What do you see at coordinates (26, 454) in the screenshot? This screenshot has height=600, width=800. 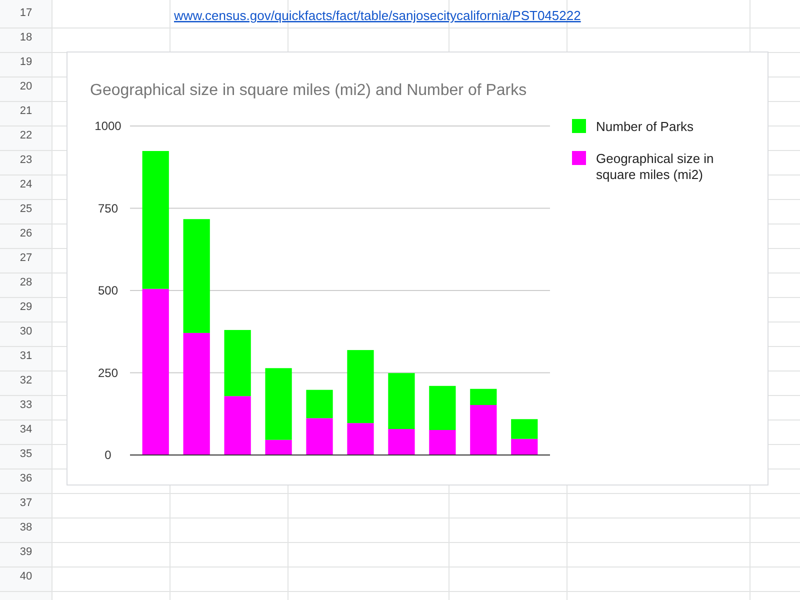 I see `text: 35` at bounding box center [26, 454].